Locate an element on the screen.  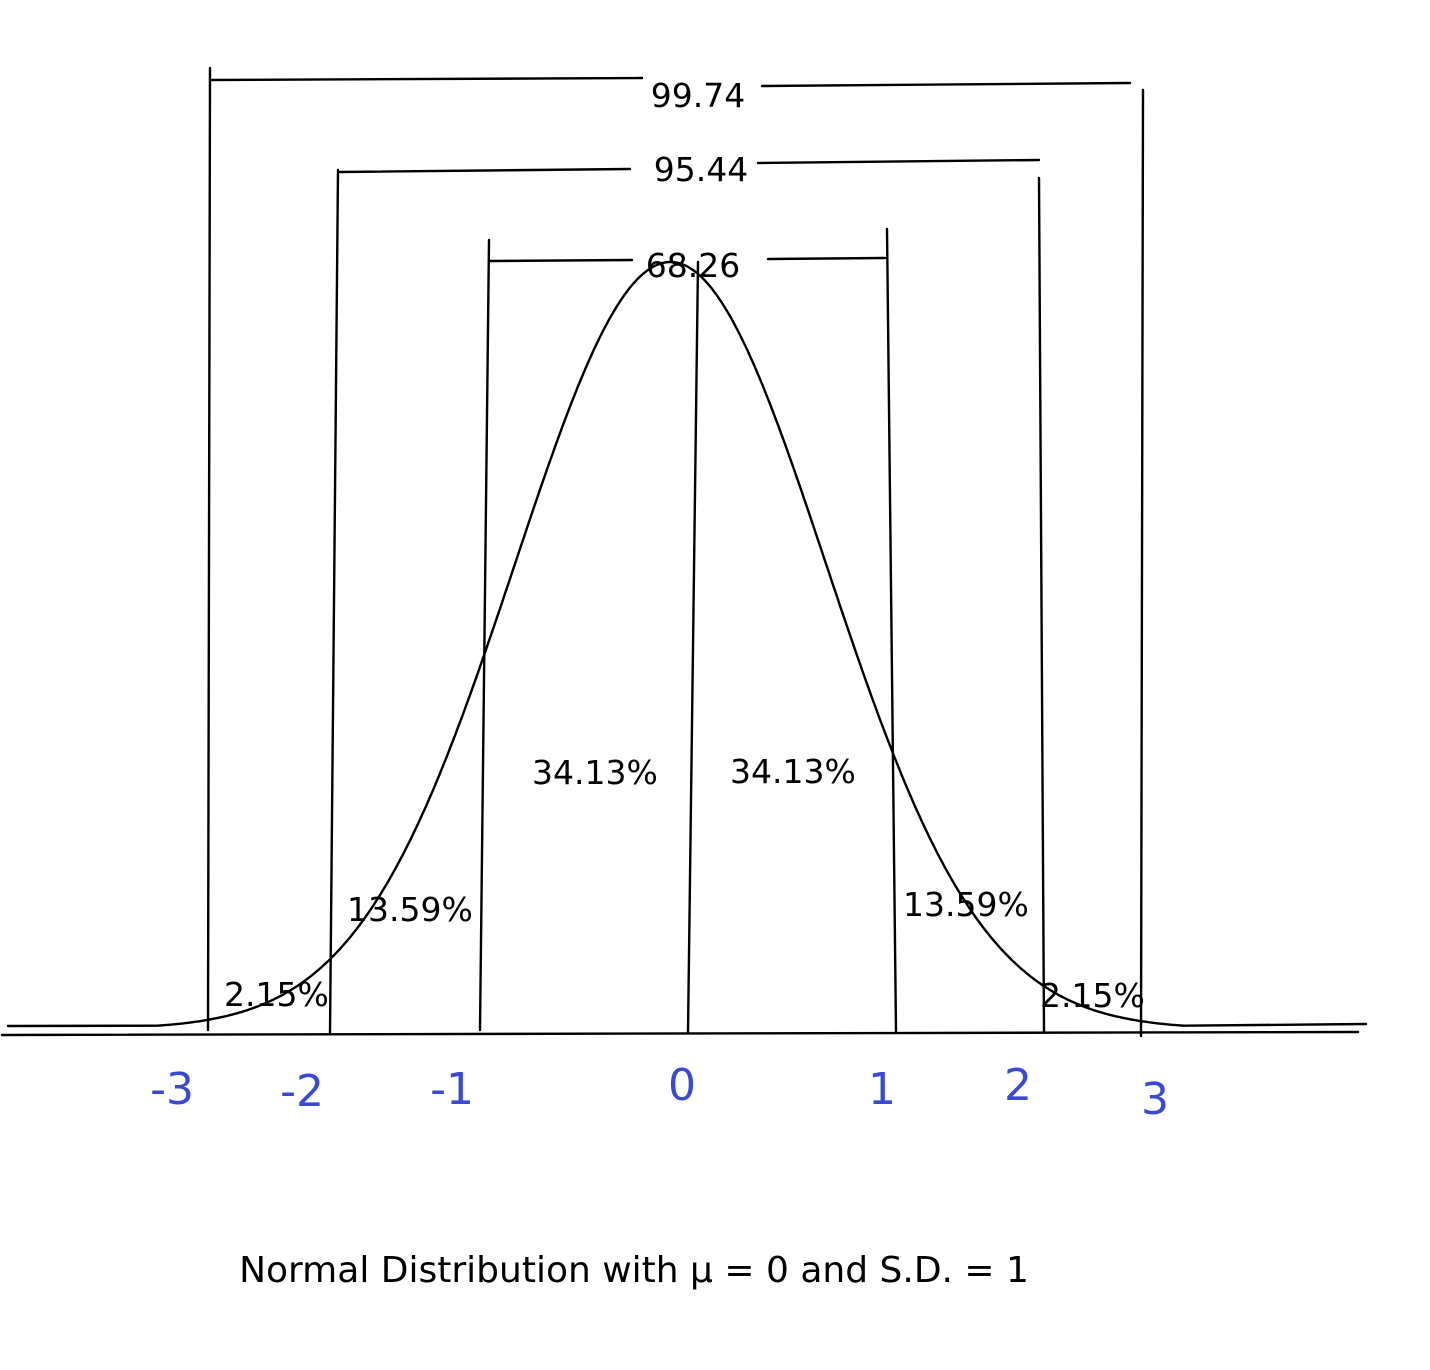
bracket-95-44: 95.44 is located at coordinates (689, 169).